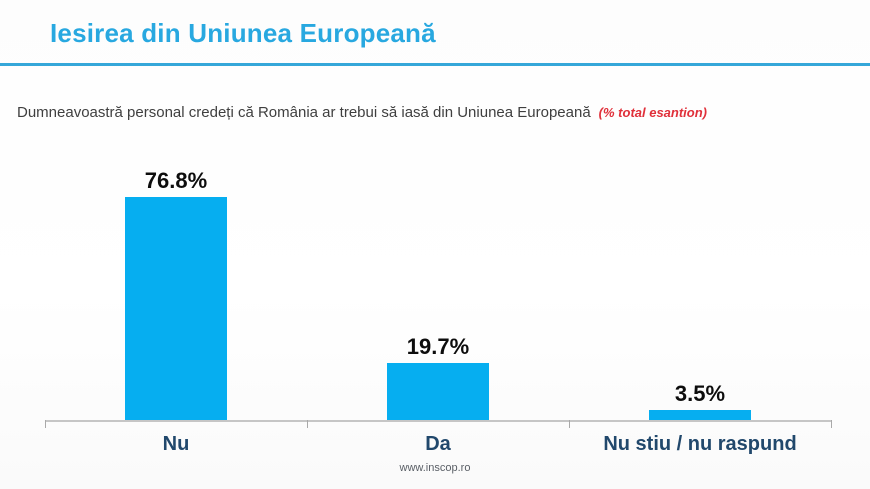  Describe the element at coordinates (700, 444) in the screenshot. I see `category-label: Nu stiu / nu raspund` at that location.